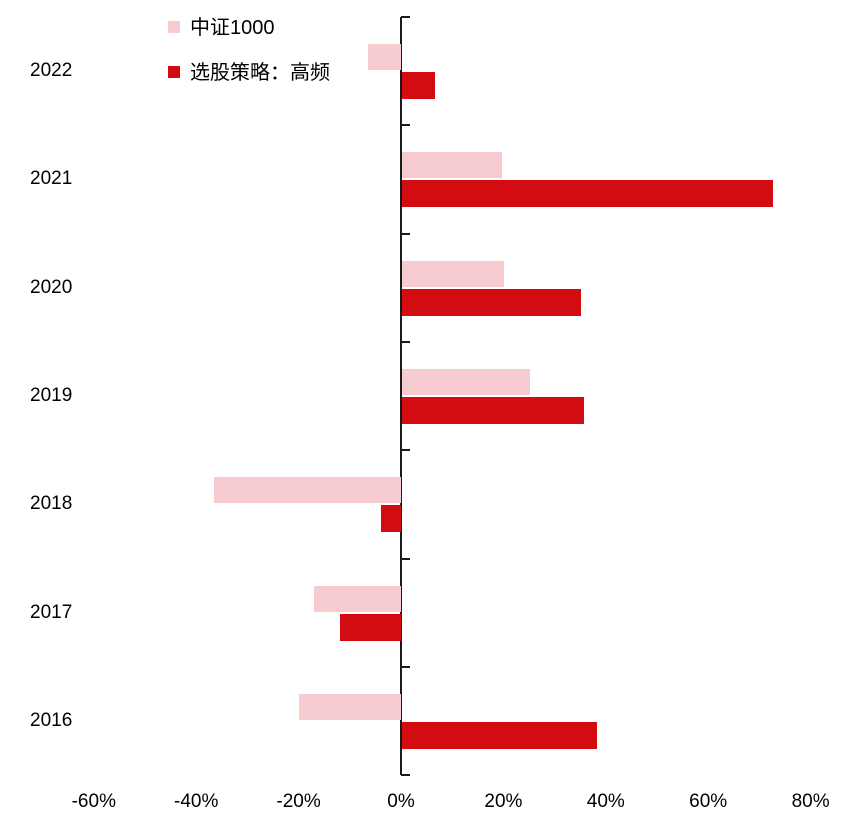 The image size is (858, 822). I want to click on year-label: 2018, so click(51, 504).